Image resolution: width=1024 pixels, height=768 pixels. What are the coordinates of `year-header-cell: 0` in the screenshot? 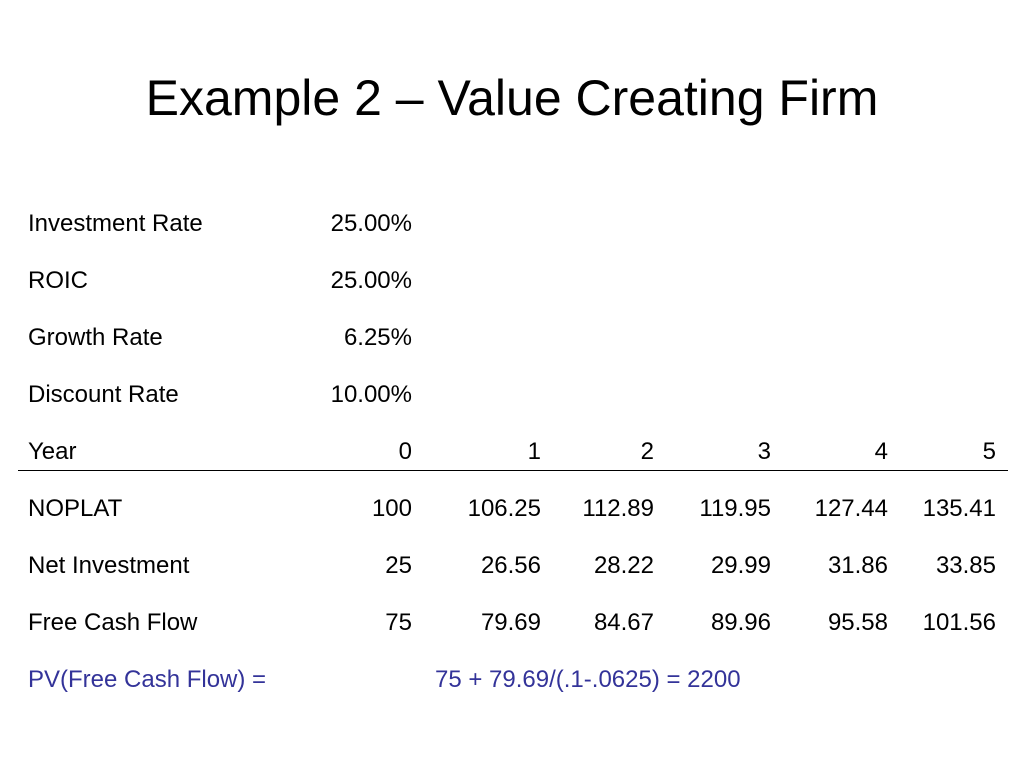 It's located at (405, 451).